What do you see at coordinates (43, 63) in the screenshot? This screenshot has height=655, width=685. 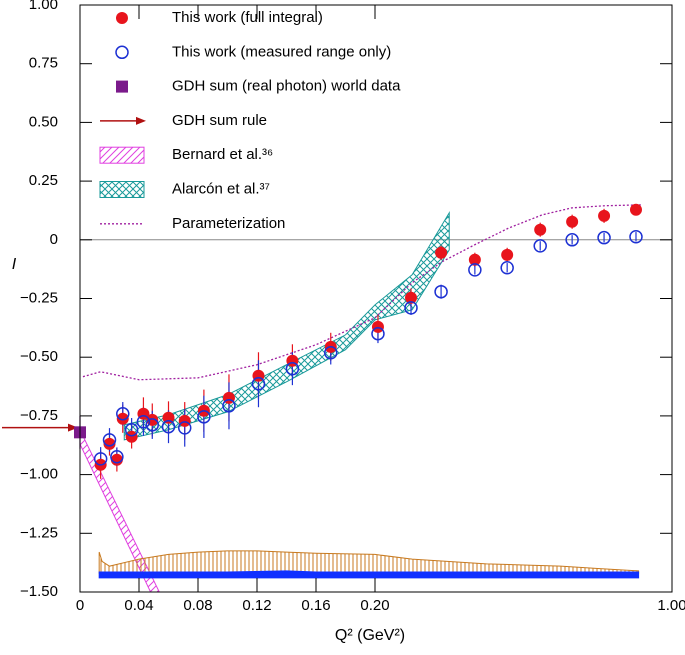 I see `y-tick-label: 0.75` at bounding box center [43, 63].